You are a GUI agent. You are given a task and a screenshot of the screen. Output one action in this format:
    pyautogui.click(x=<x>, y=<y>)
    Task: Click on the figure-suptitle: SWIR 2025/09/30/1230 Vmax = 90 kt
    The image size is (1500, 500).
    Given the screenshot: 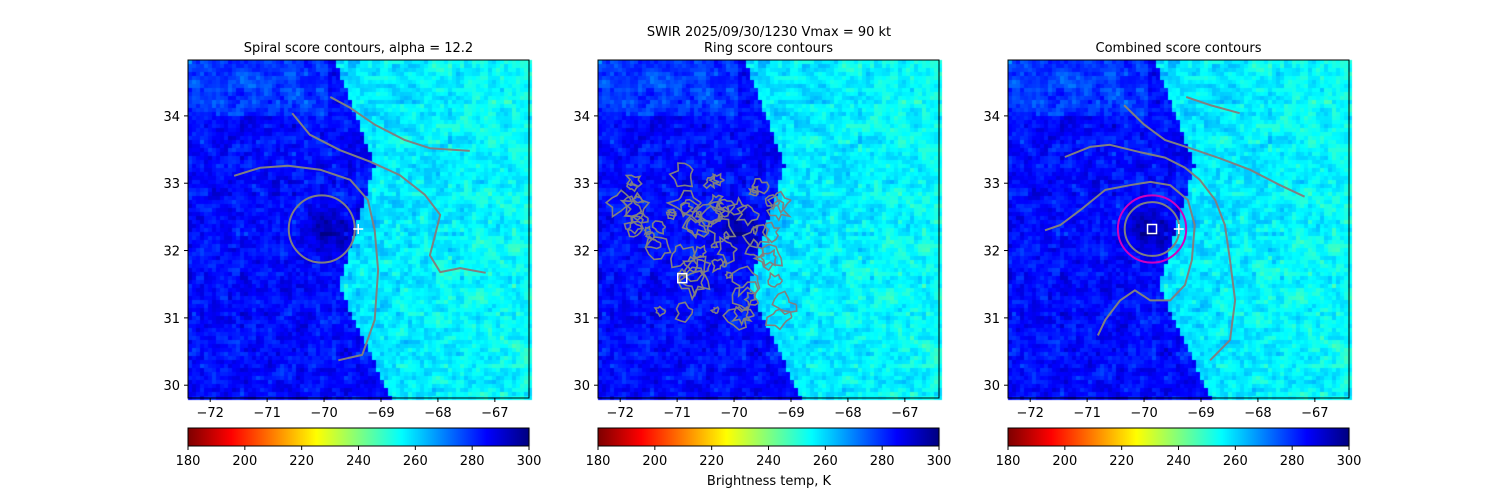 What is the action you would take?
    pyautogui.click(x=769, y=32)
    